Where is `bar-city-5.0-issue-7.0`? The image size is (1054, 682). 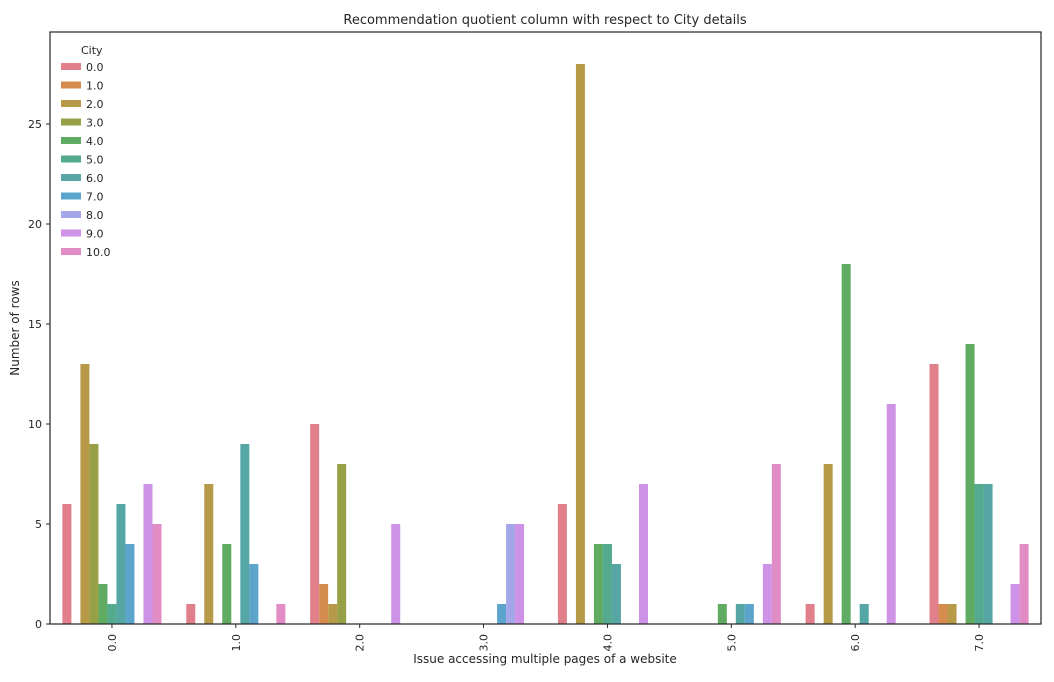 bar-city-5.0-issue-7.0 is located at coordinates (979, 554).